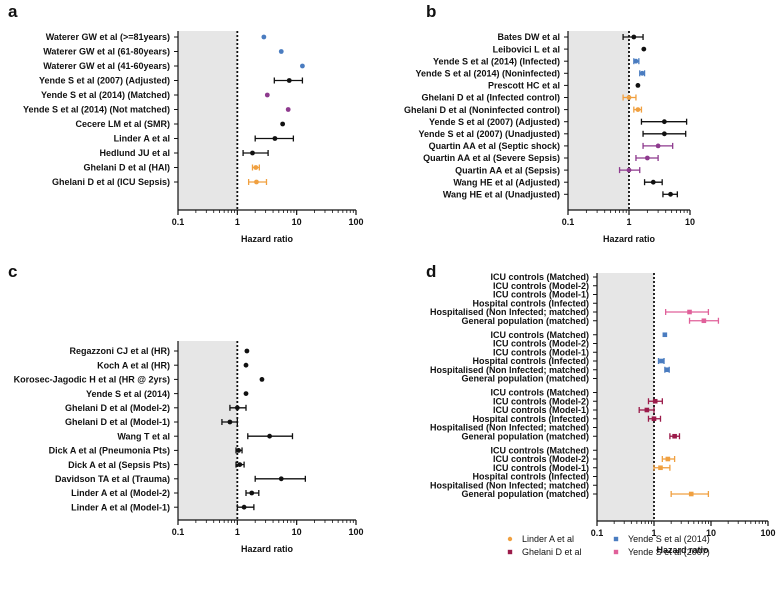 The width and height of the screenshot is (777, 589). What do you see at coordinates (491, 158) in the screenshot?
I see `row-label: Quartin AA et al (Severe Sepsis)` at bounding box center [491, 158].